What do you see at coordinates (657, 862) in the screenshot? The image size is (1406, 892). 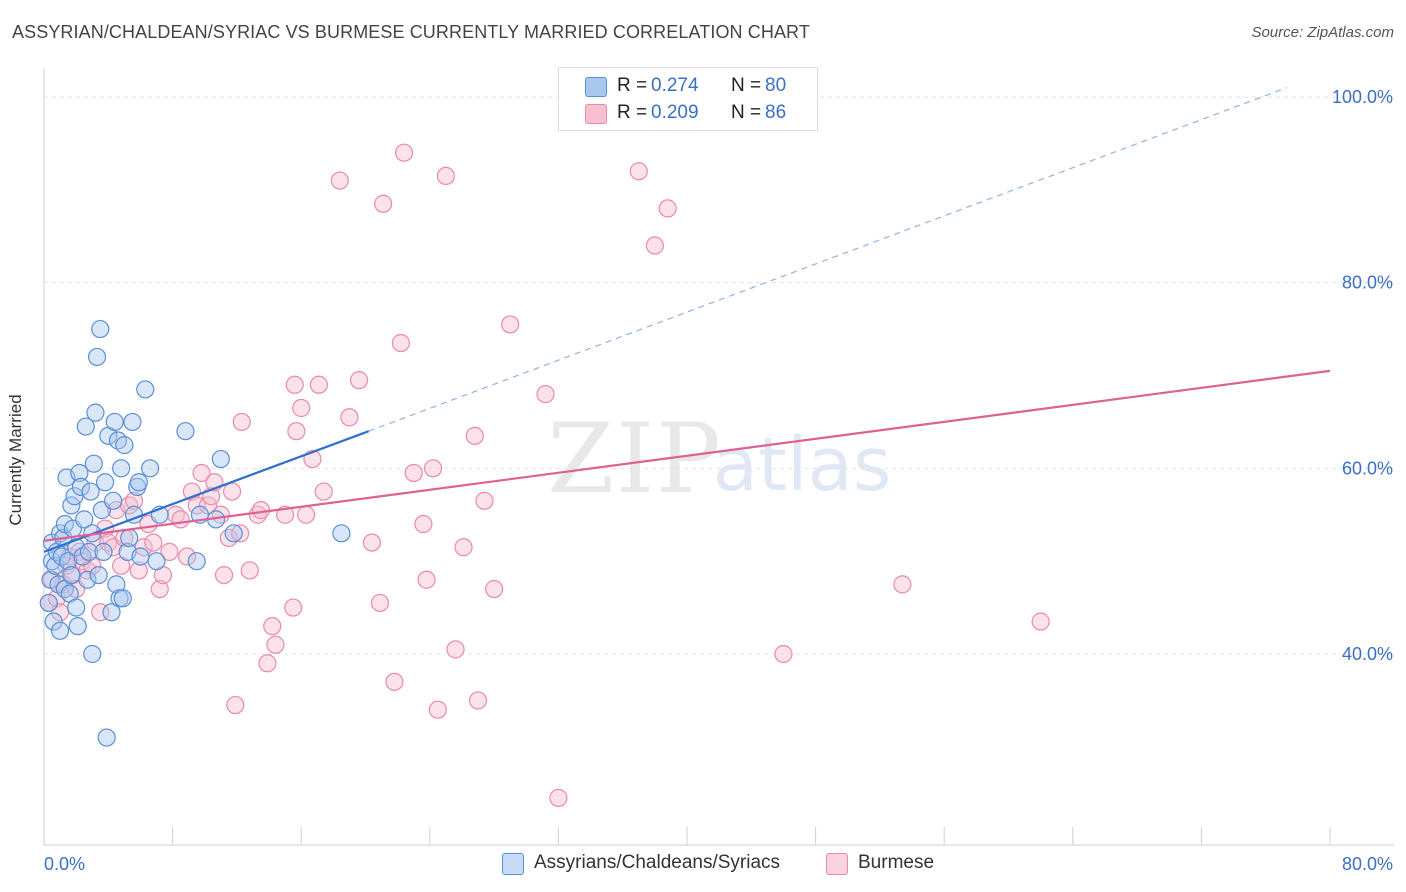 I see `bottom-legend-label: Assyrians/Chaldeans/Syriacs` at bounding box center [657, 862].